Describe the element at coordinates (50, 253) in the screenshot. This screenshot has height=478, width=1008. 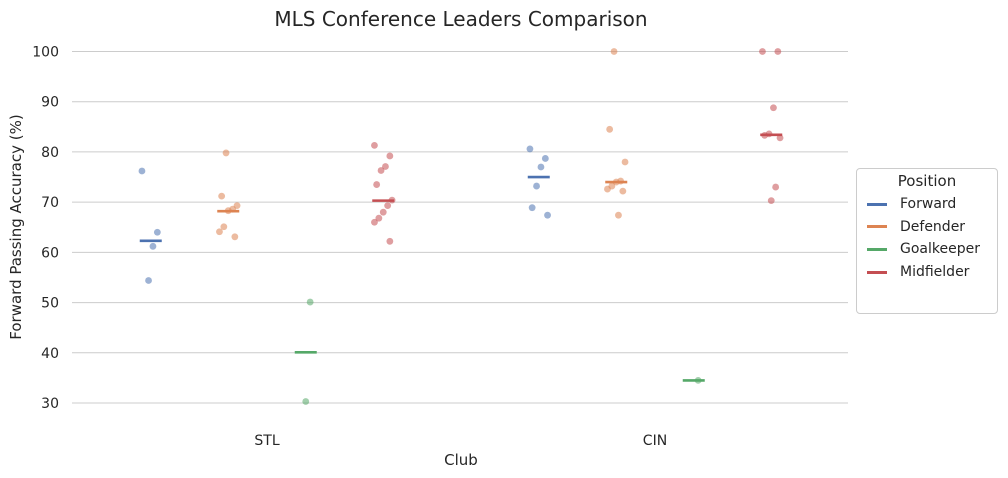
I see `y-tick-label: 60` at that location.